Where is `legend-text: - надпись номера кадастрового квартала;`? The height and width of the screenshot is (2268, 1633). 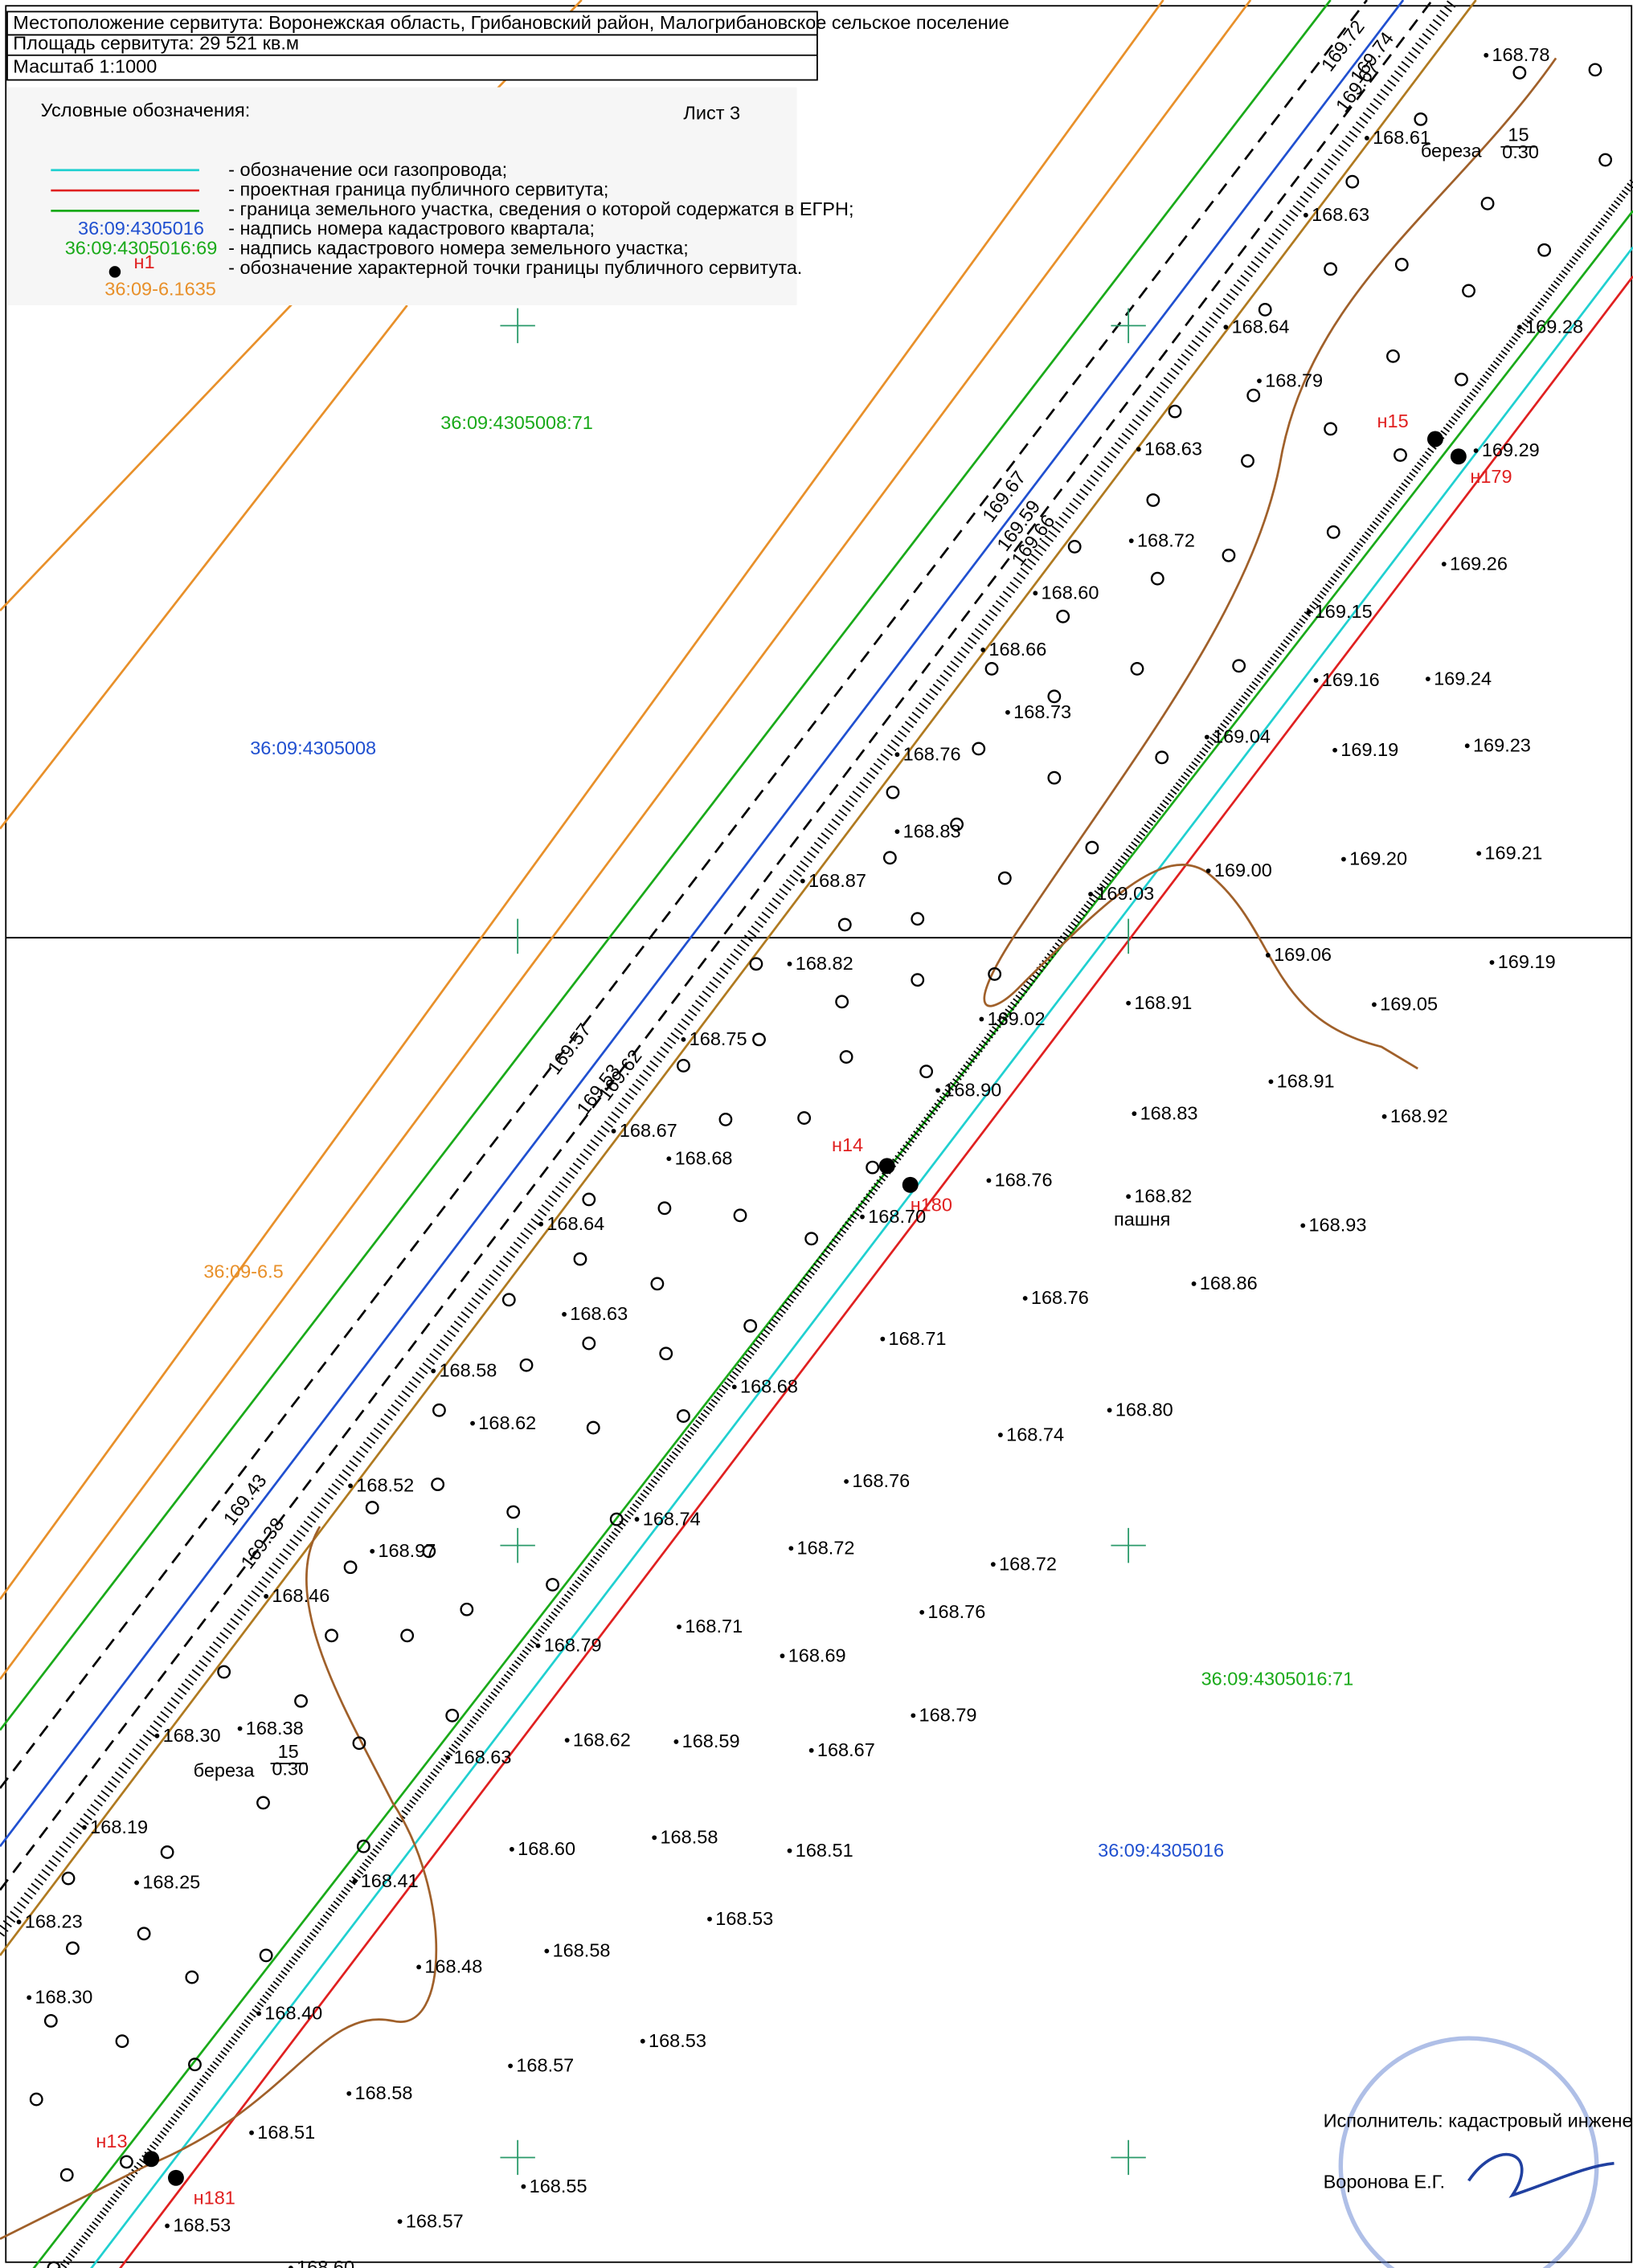
legend-text: - надпись номера кадастрового квартала; is located at coordinates (411, 228).